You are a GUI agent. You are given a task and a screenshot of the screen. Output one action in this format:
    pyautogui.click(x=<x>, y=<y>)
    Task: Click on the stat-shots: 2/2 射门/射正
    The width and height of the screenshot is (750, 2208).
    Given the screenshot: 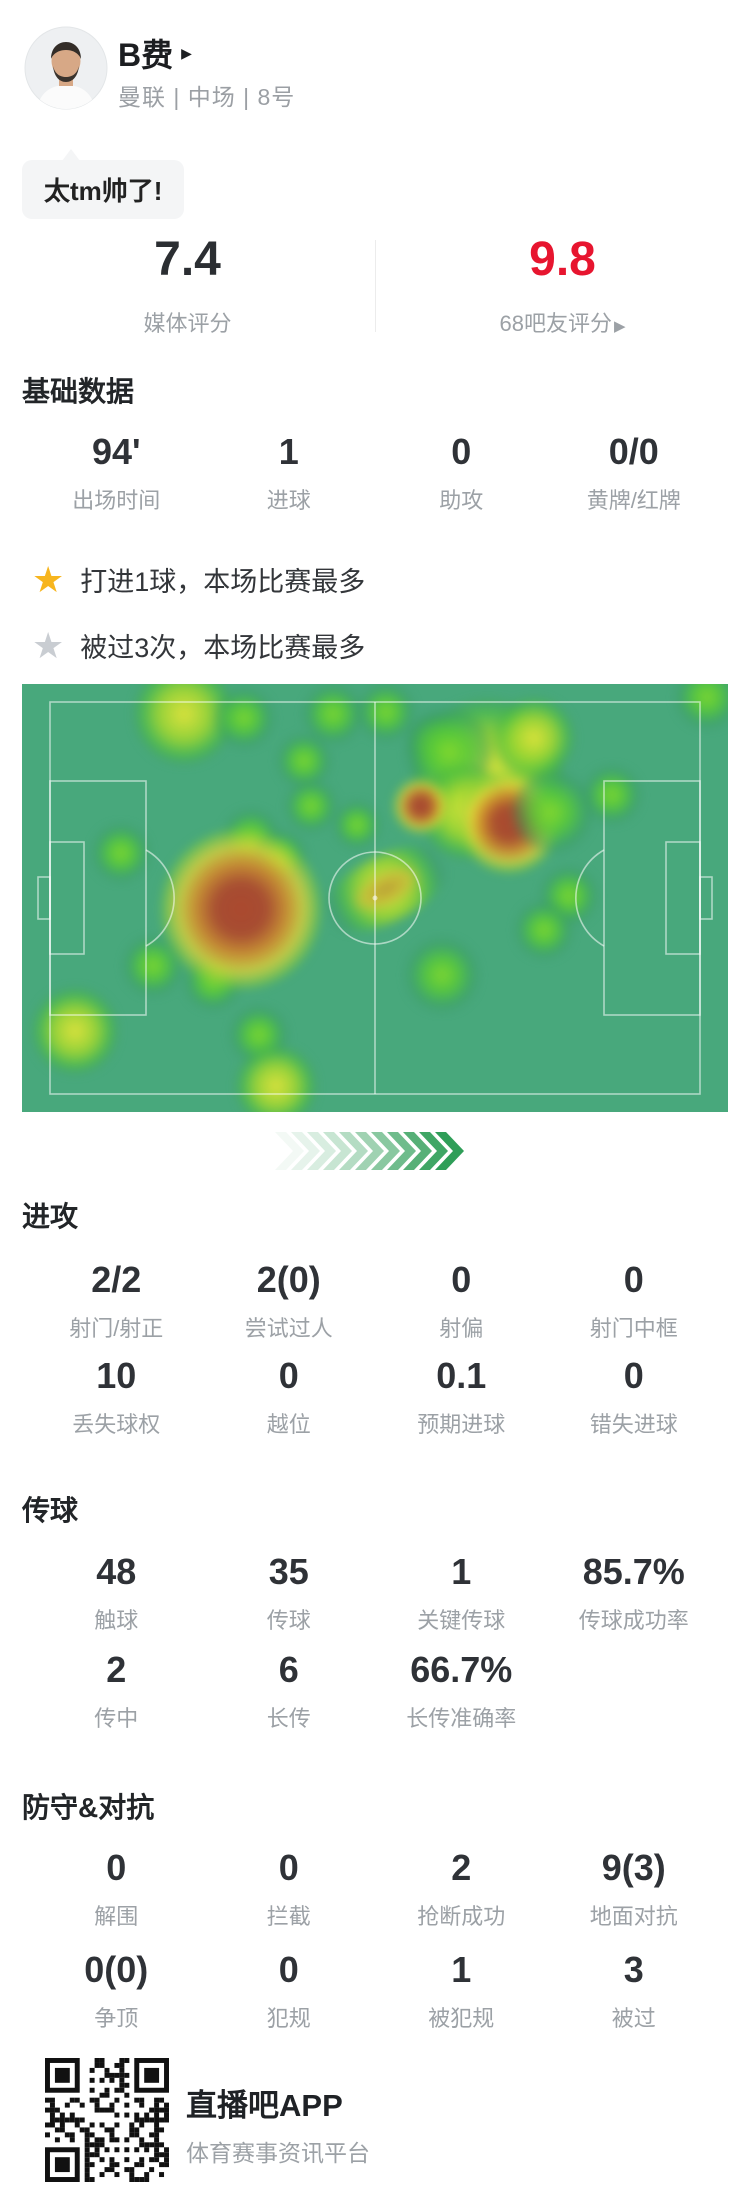 What is the action you would take?
    pyautogui.click(x=116, y=1300)
    